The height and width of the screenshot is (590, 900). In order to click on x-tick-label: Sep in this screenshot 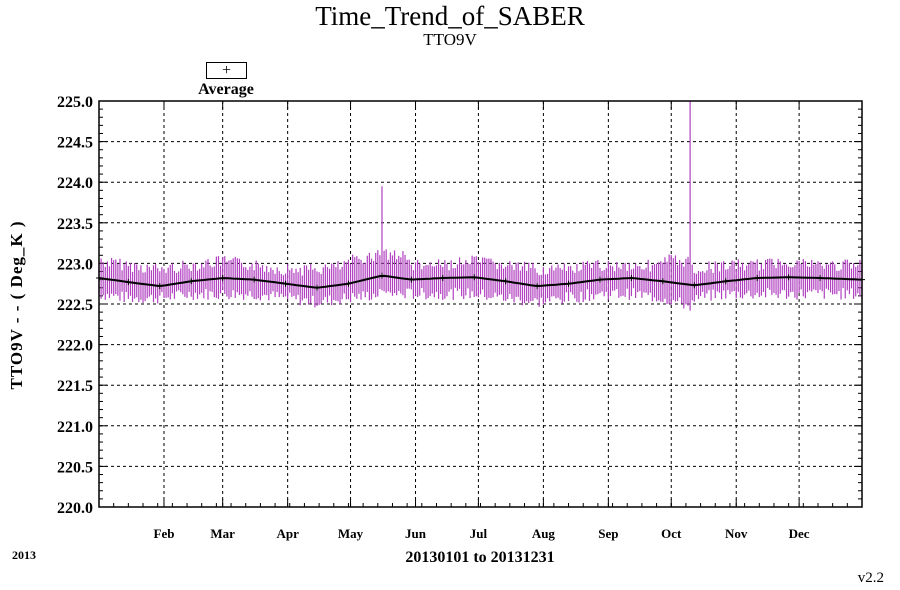, I will do `click(608, 533)`.